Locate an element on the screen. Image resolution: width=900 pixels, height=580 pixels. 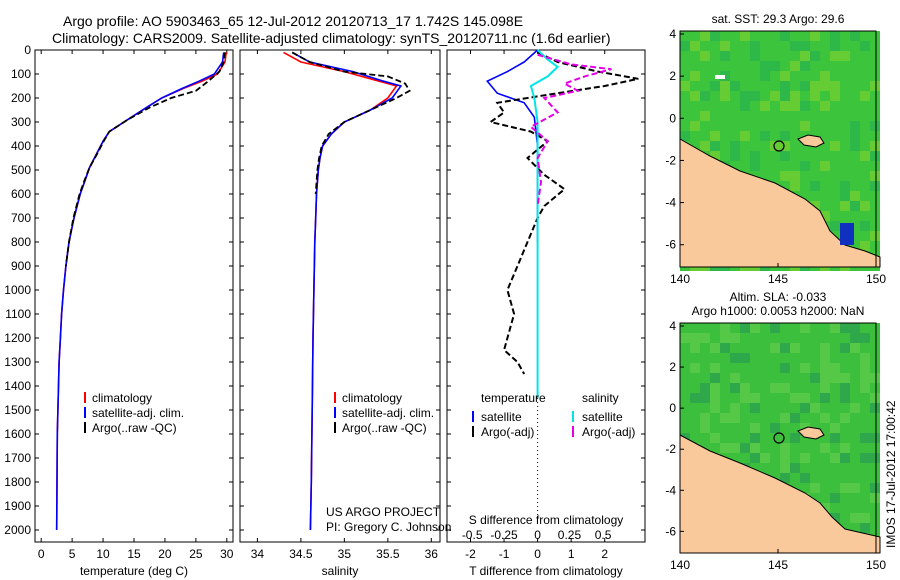
x2-tick-label: -0.25 is located at coordinates (504, 535).